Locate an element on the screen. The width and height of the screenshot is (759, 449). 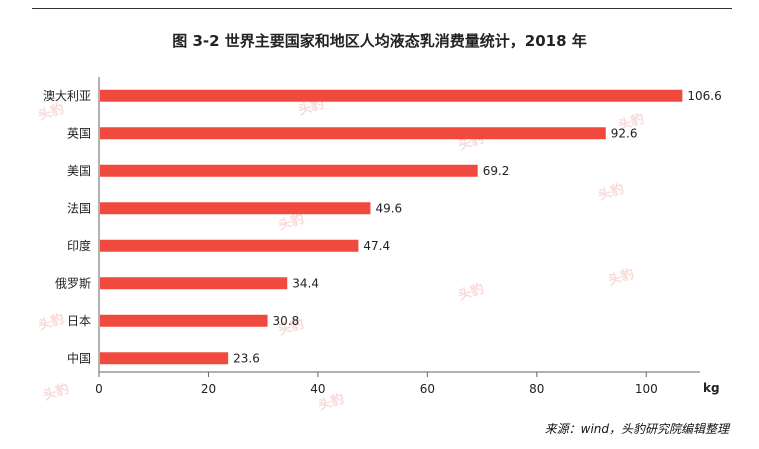
chart-title: 图 3-2 世界主要国家和地区人均液态乳消费量统计，2018 年 is located at coordinates (379, 41).